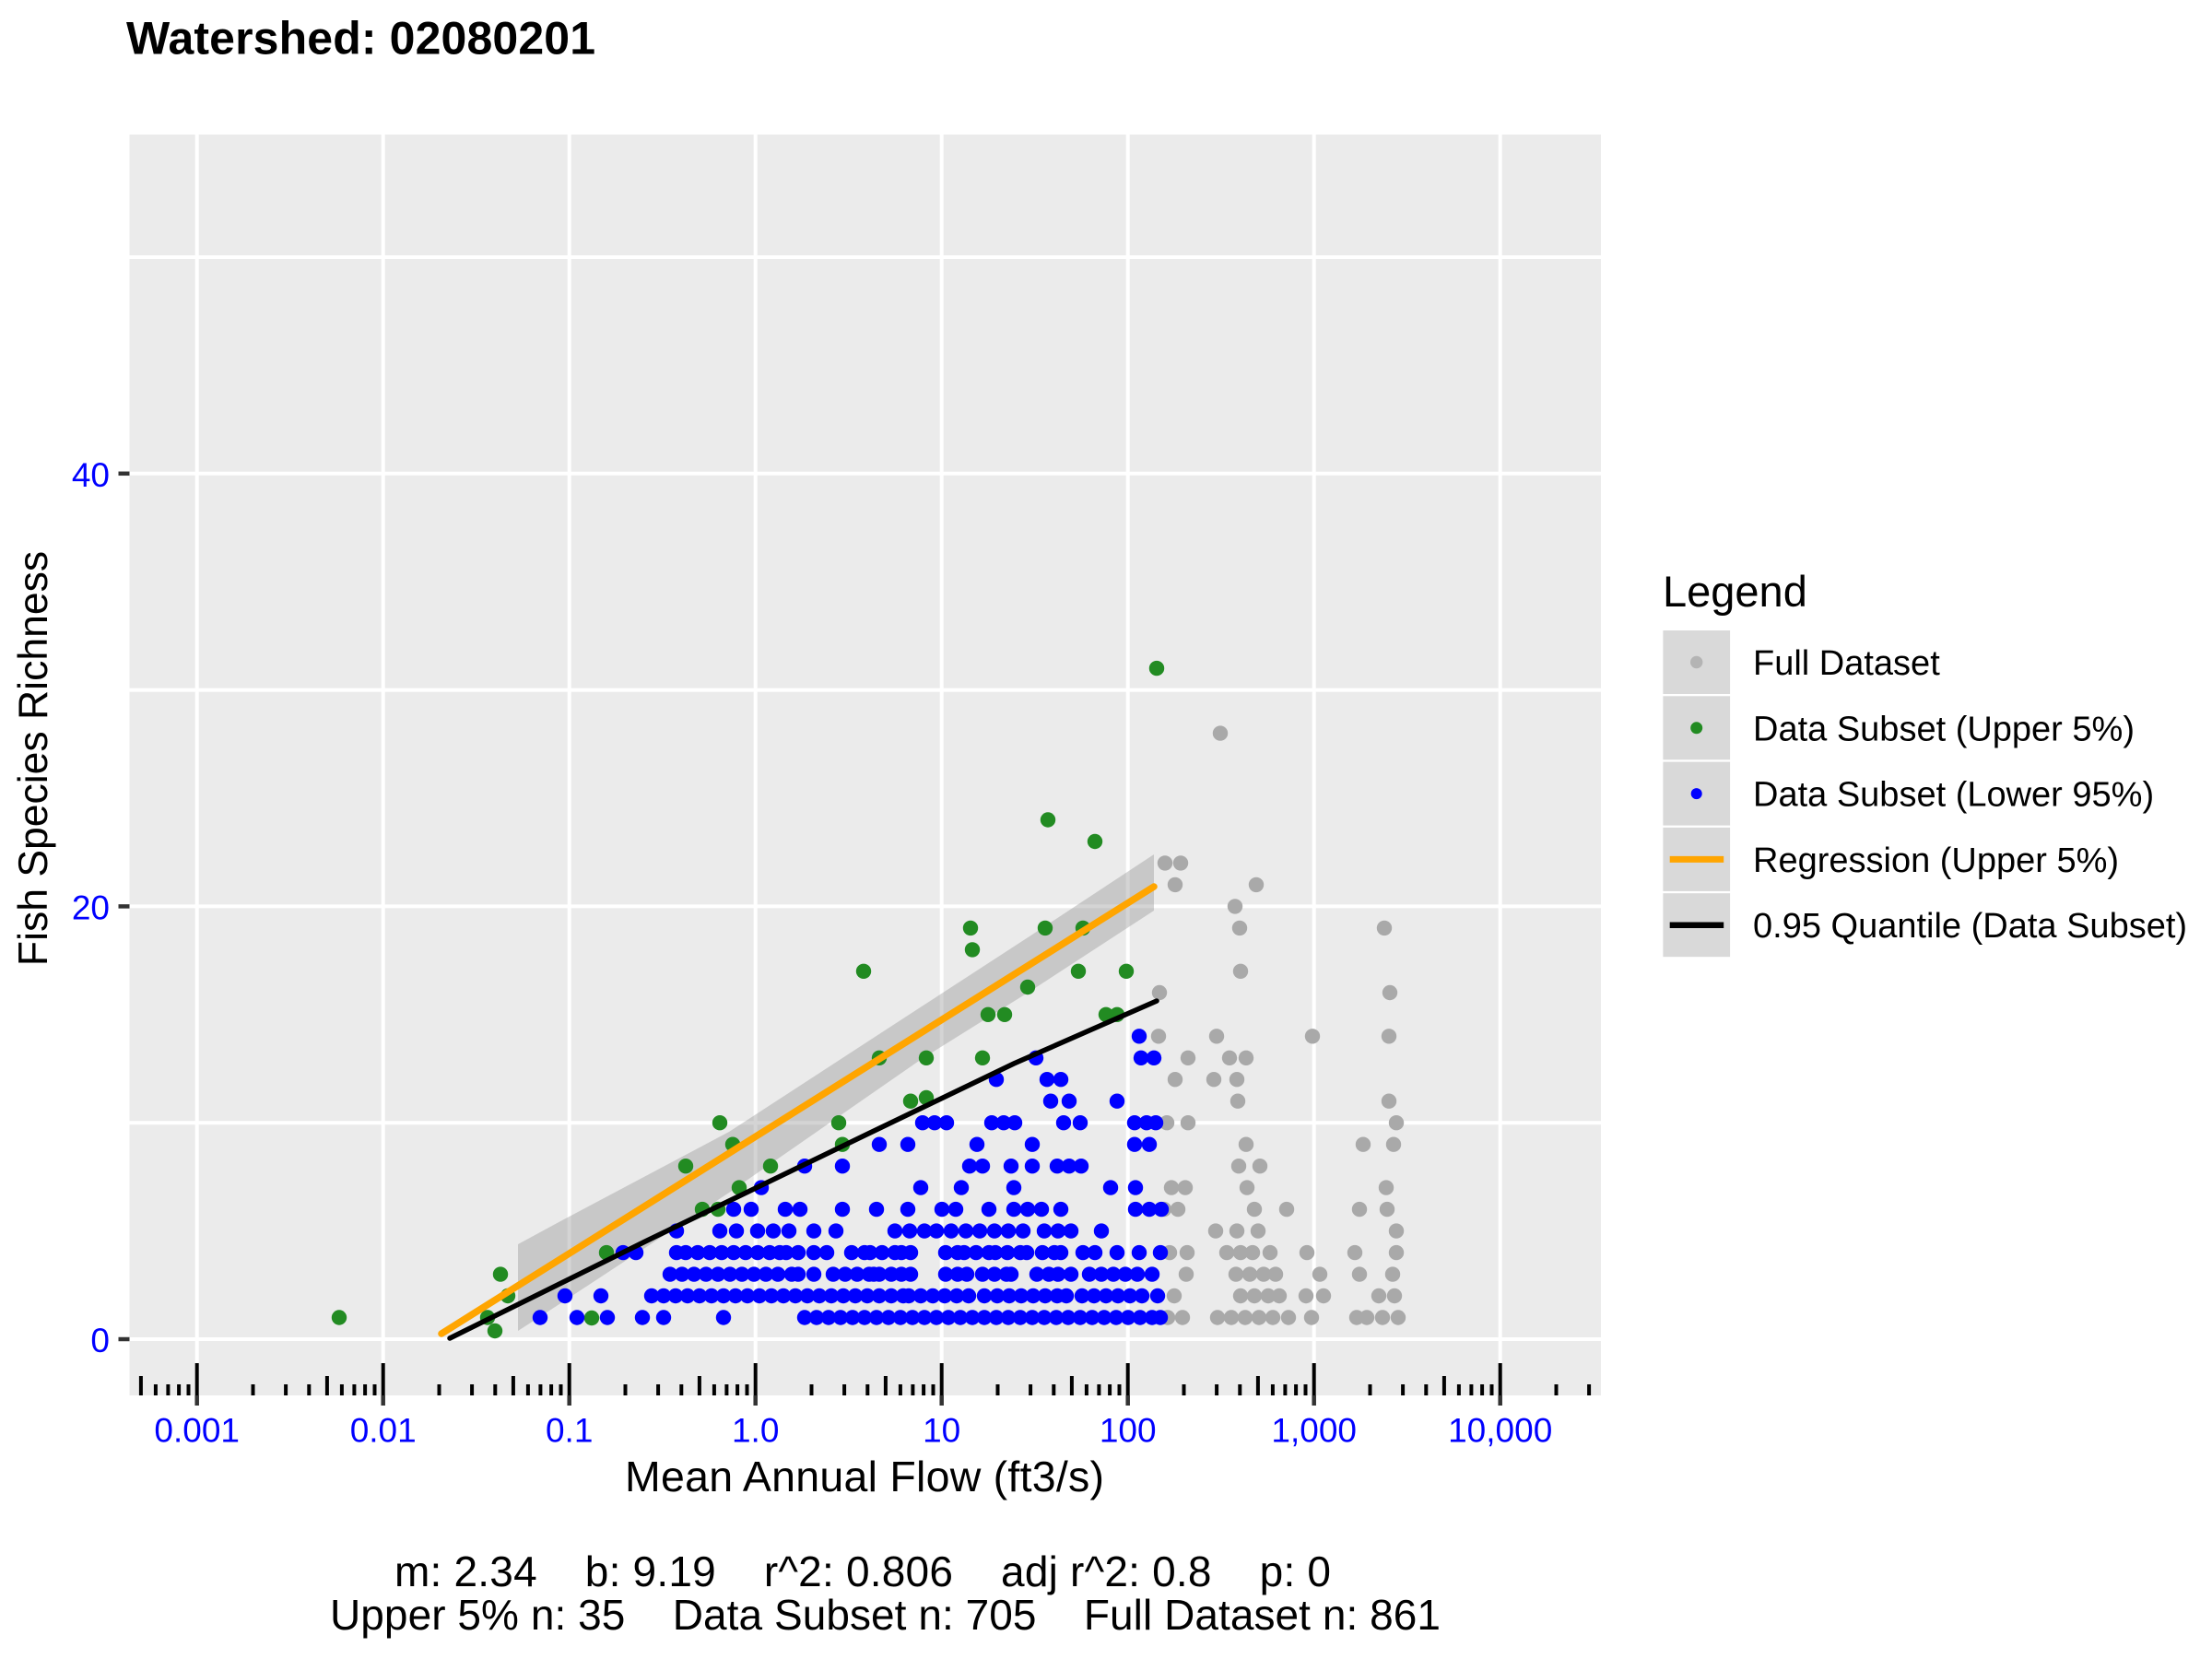  What do you see at coordinates (569, 1431) in the screenshot?
I see `svg-text: 0.1` at bounding box center [569, 1431].